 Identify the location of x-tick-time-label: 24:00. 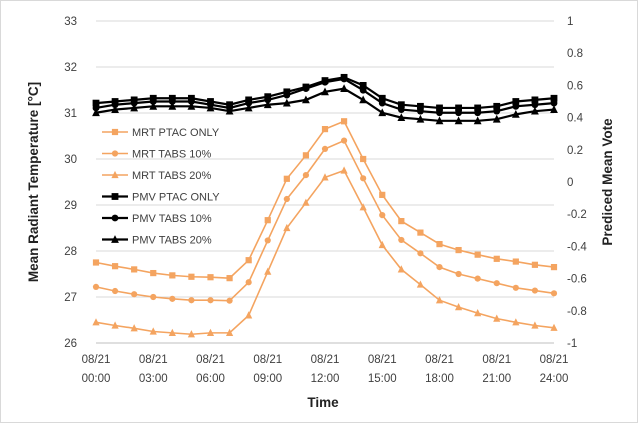
(554, 379).